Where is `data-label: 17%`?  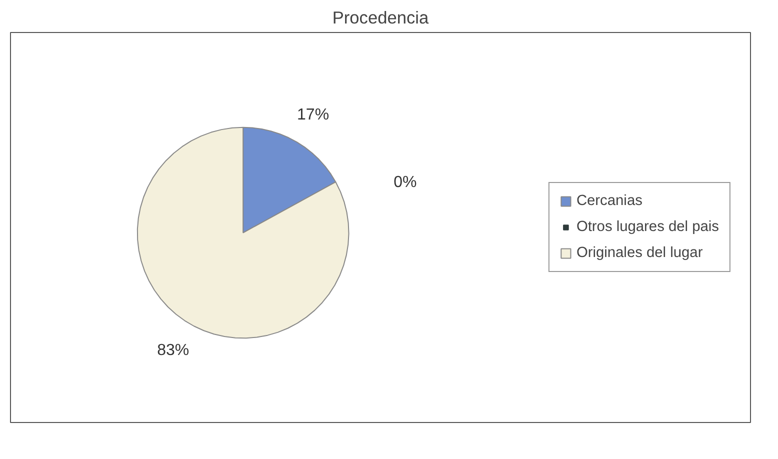 data-label: 17% is located at coordinates (313, 115).